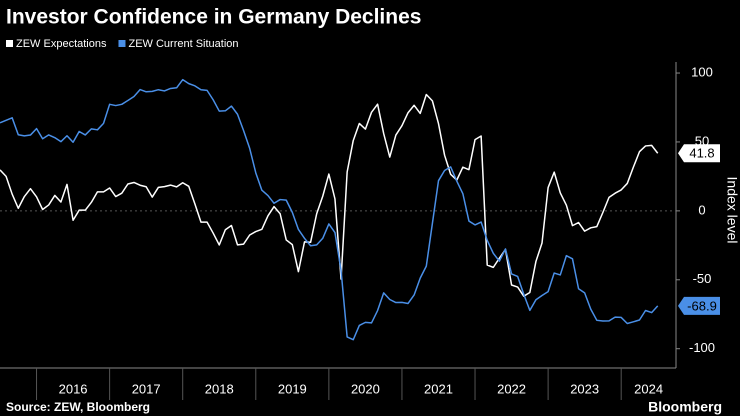 This screenshot has width=740, height=416. What do you see at coordinates (438, 388) in the screenshot?
I see `x-tick-label: 2021` at bounding box center [438, 388].